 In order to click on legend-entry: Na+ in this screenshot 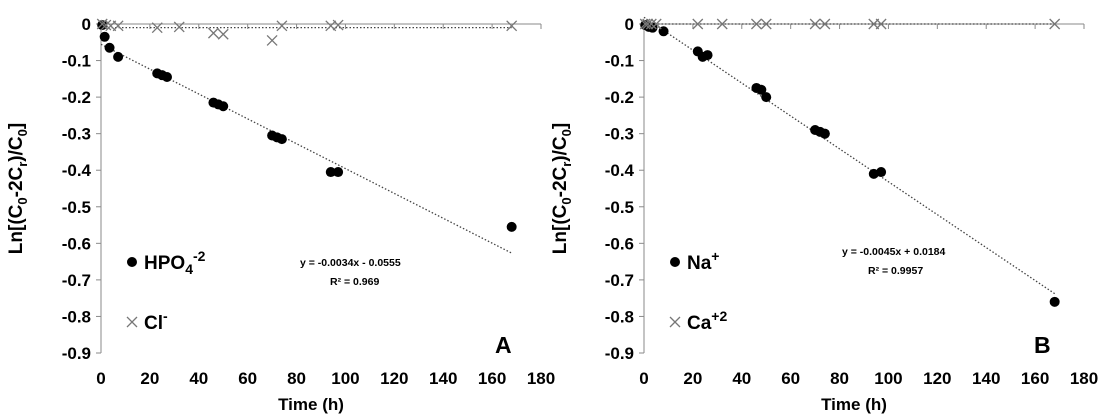, I will do `click(694, 261)`.